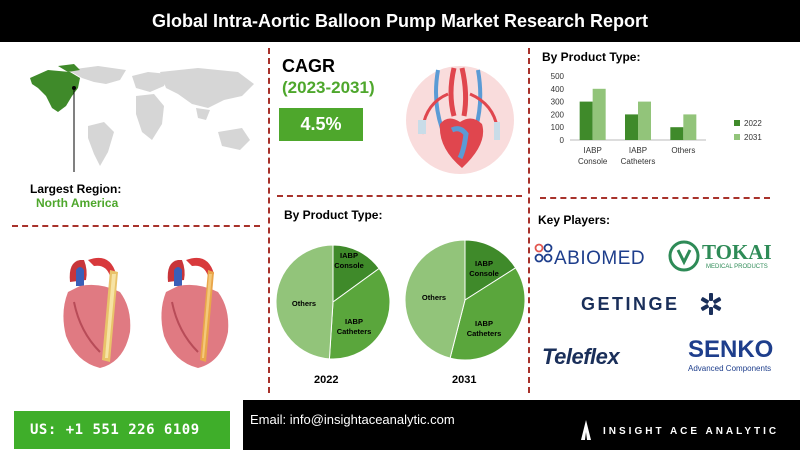 The width and height of the screenshot is (800, 450). Describe the element at coordinates (562, 140) in the screenshot. I see `bar-ytick: 0` at that location.